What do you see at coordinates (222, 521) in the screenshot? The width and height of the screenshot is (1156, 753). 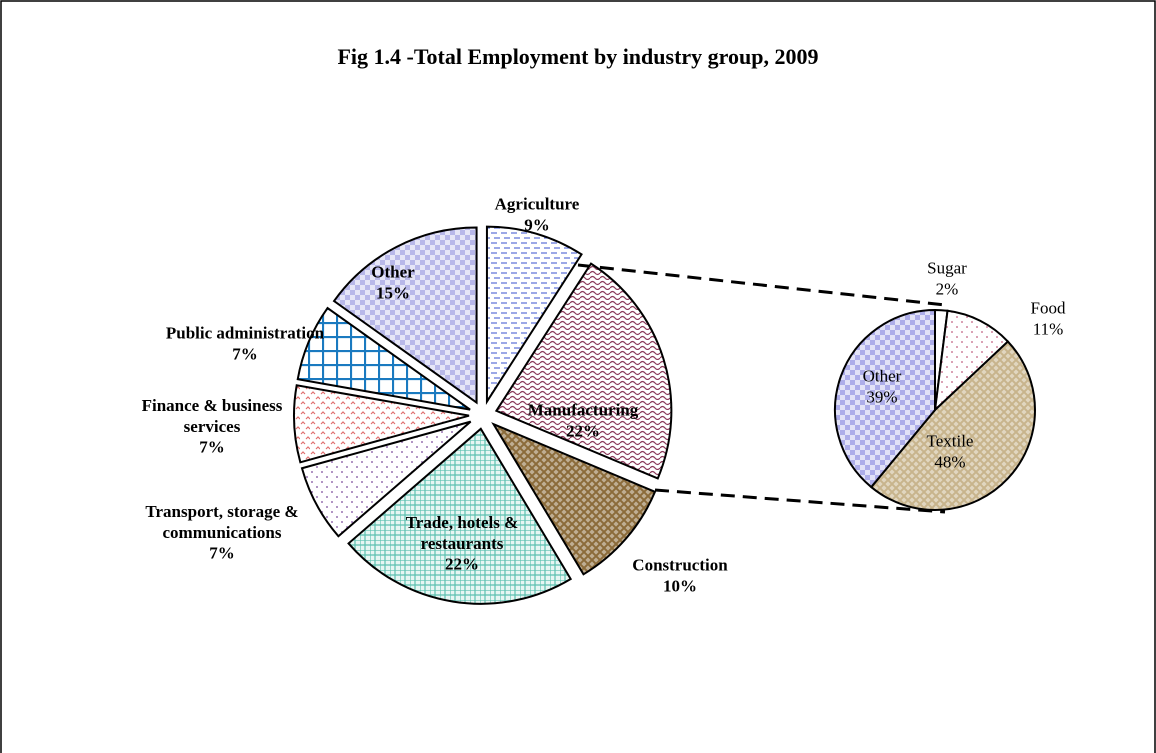 I see `slice-label: Transport, storage & communications` at bounding box center [222, 521].